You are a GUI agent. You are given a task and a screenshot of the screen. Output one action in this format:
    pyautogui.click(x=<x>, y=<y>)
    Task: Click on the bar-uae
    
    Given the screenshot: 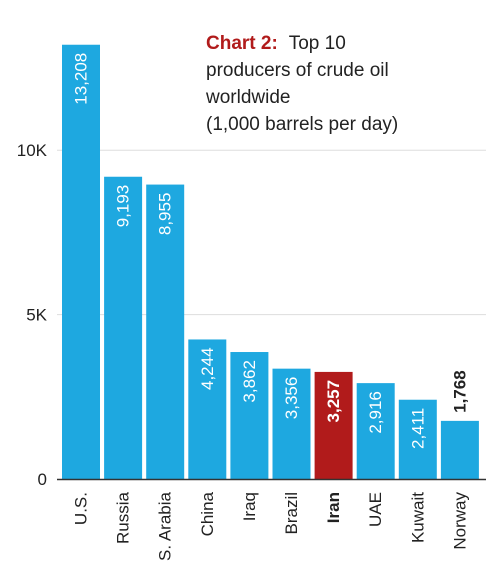 What is the action you would take?
    pyautogui.click(x=375, y=431)
    